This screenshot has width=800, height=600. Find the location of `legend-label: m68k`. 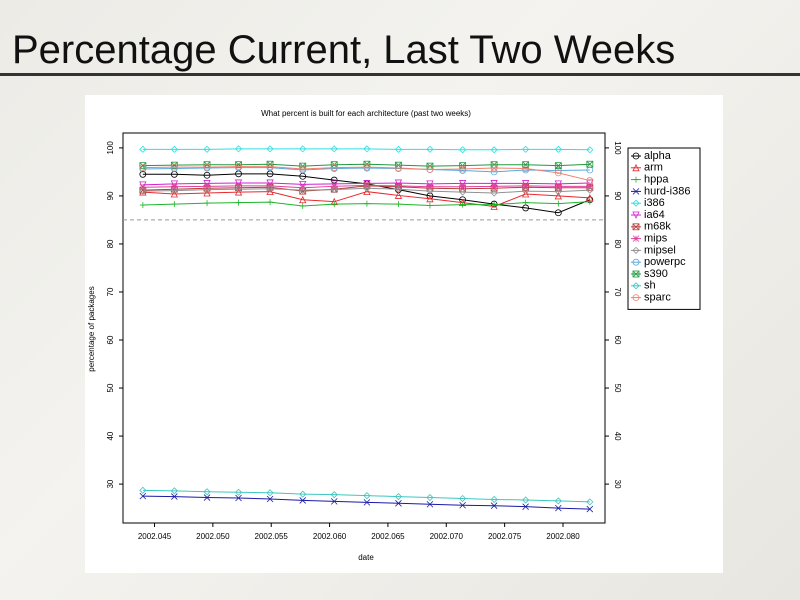

legend-label: m68k is located at coordinates (657, 227).